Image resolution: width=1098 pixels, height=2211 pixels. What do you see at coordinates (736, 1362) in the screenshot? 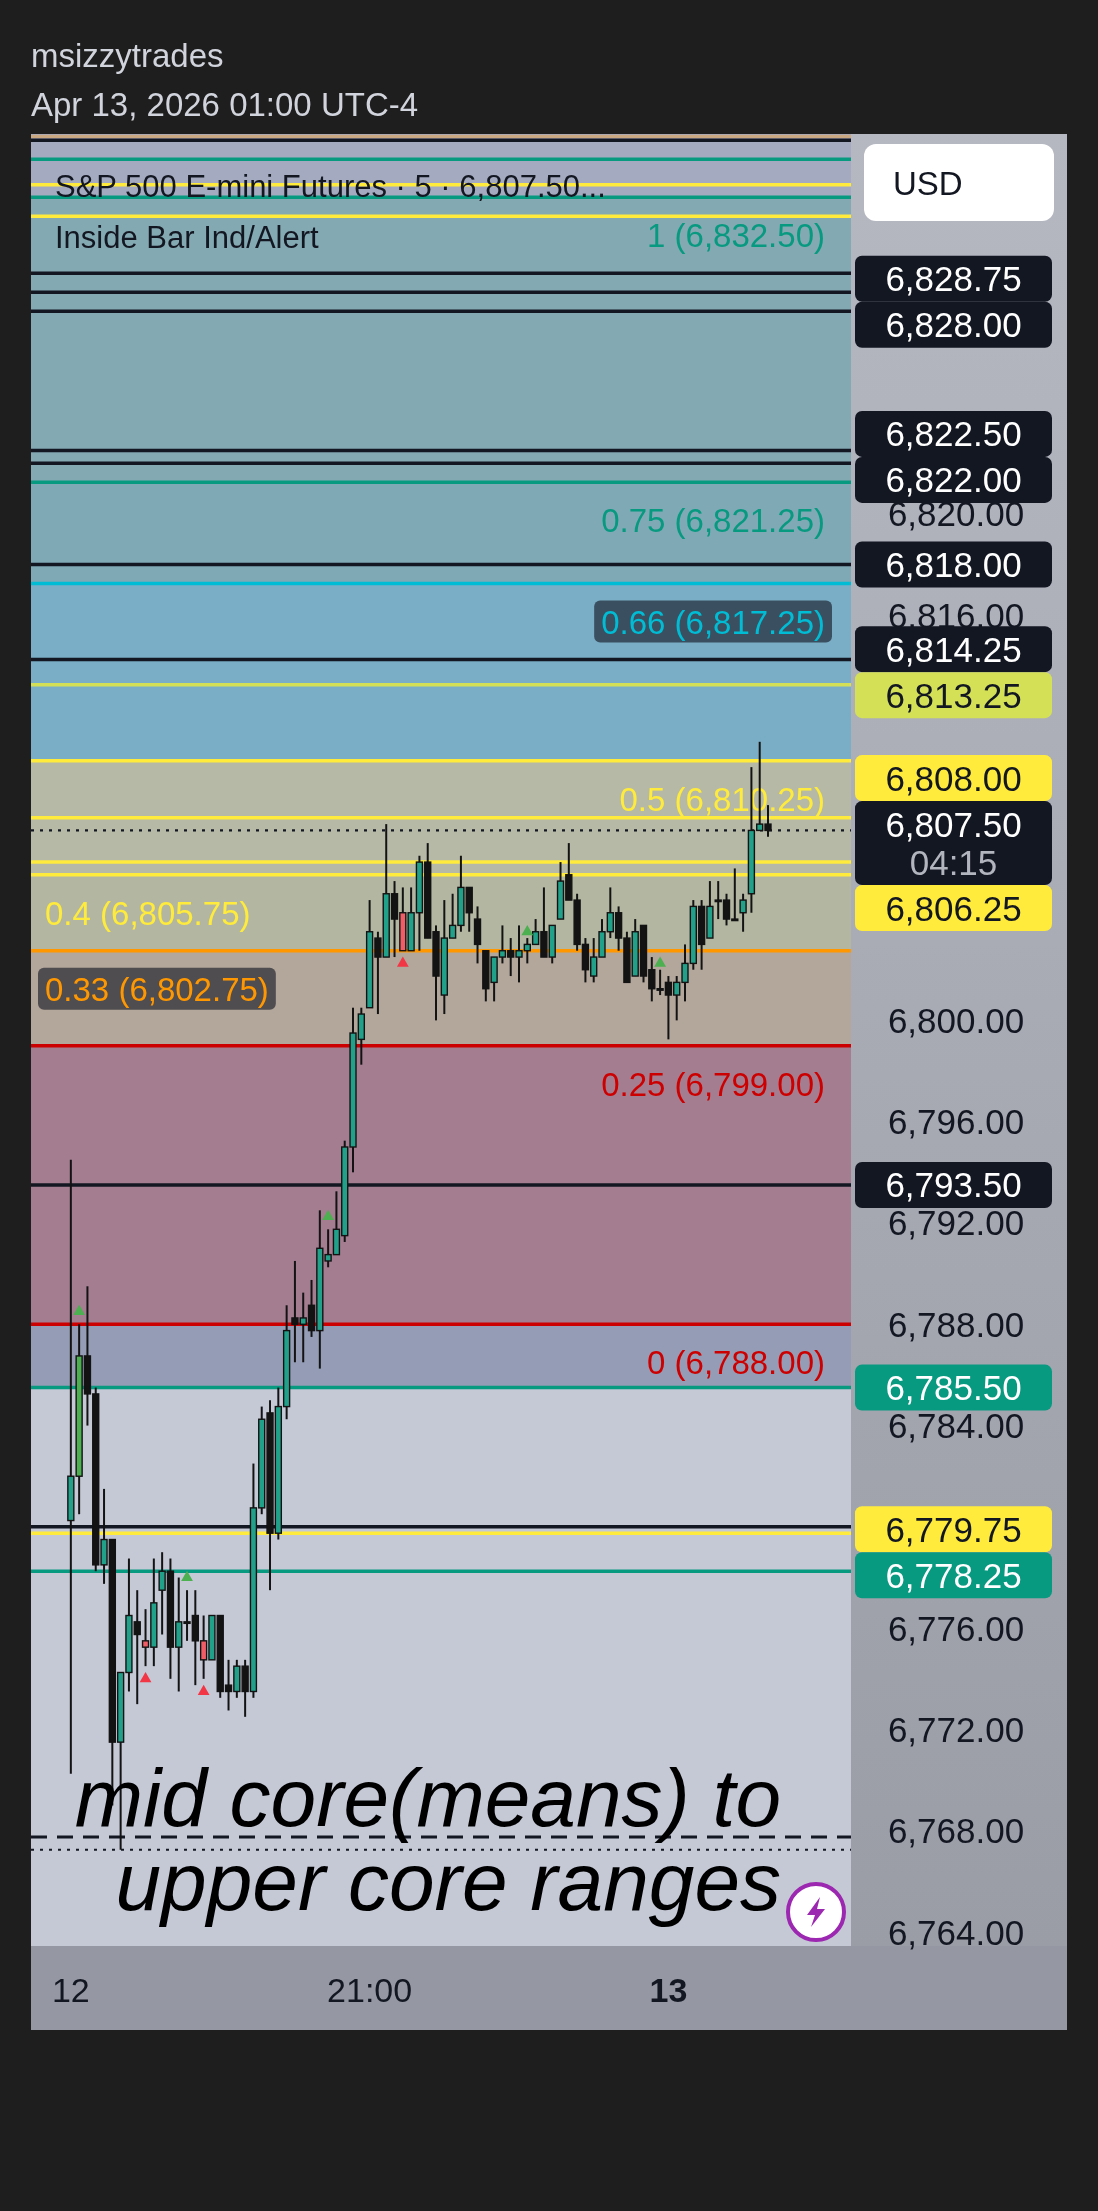
I see `annotation: 0 (6,788.00)` at bounding box center [736, 1362].